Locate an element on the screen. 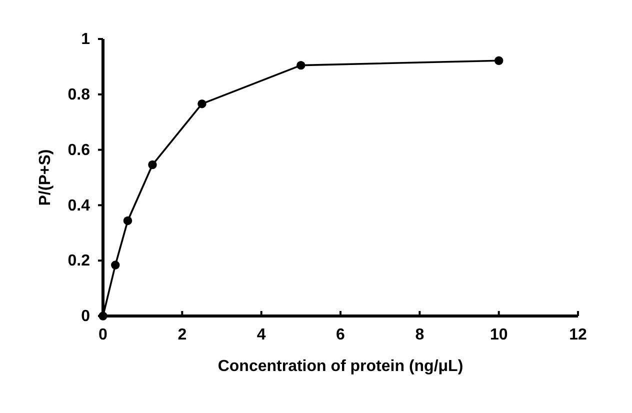 Image resolution: width=632 pixels, height=413 pixels. x-tick-label: 2 is located at coordinates (182, 335).